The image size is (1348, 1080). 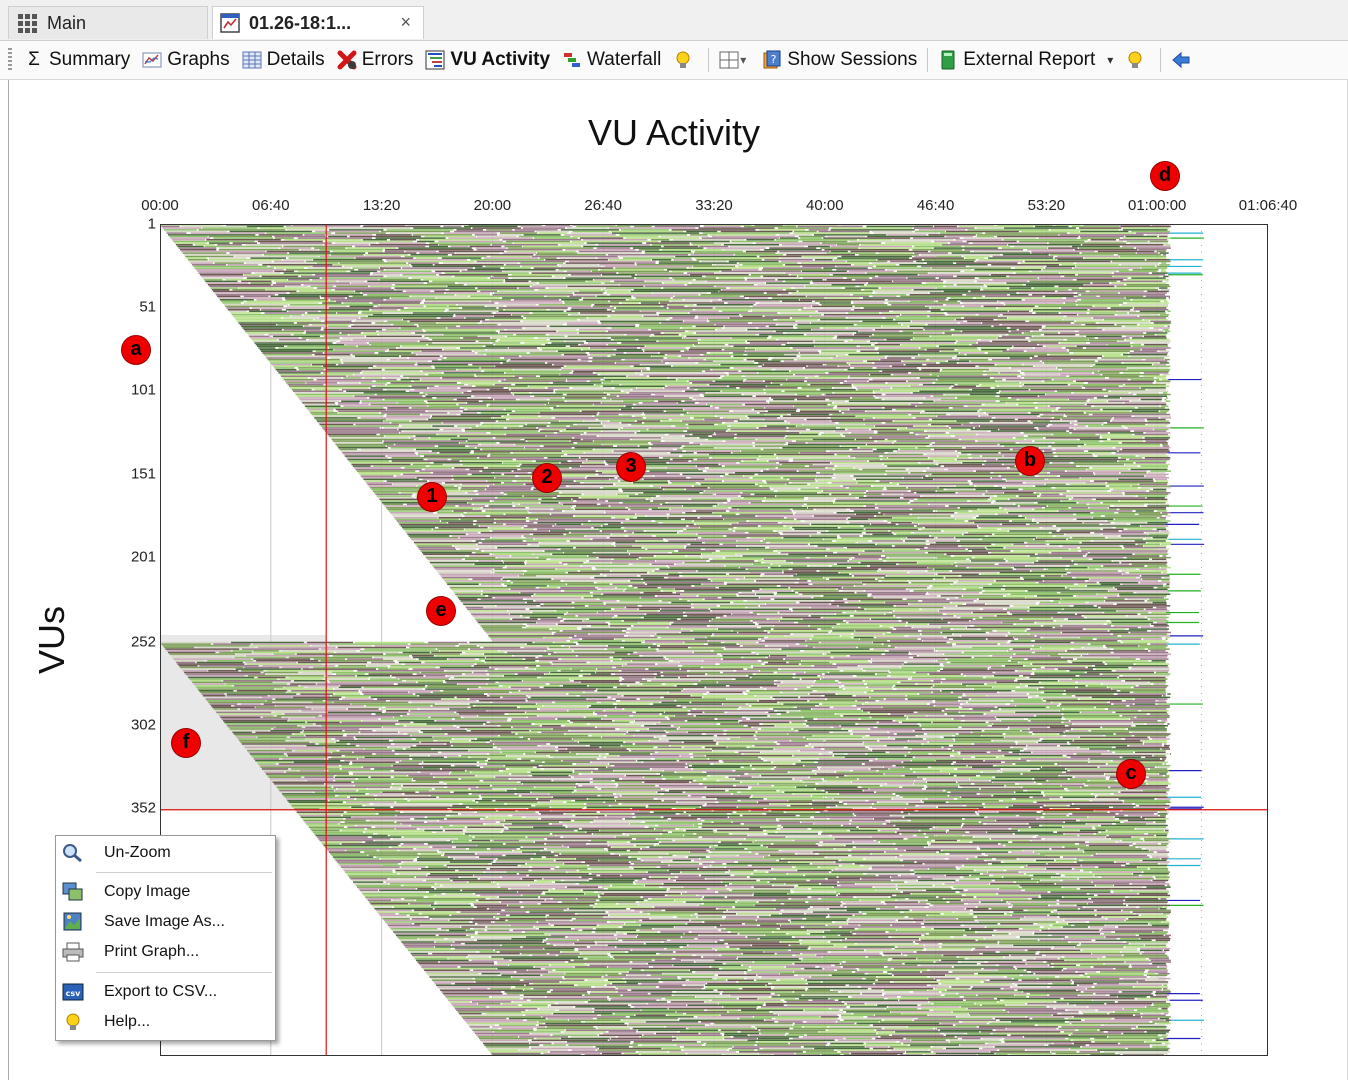 What do you see at coordinates (492, 205) in the screenshot?
I see `x-tick-label: 20:00` at bounding box center [492, 205].